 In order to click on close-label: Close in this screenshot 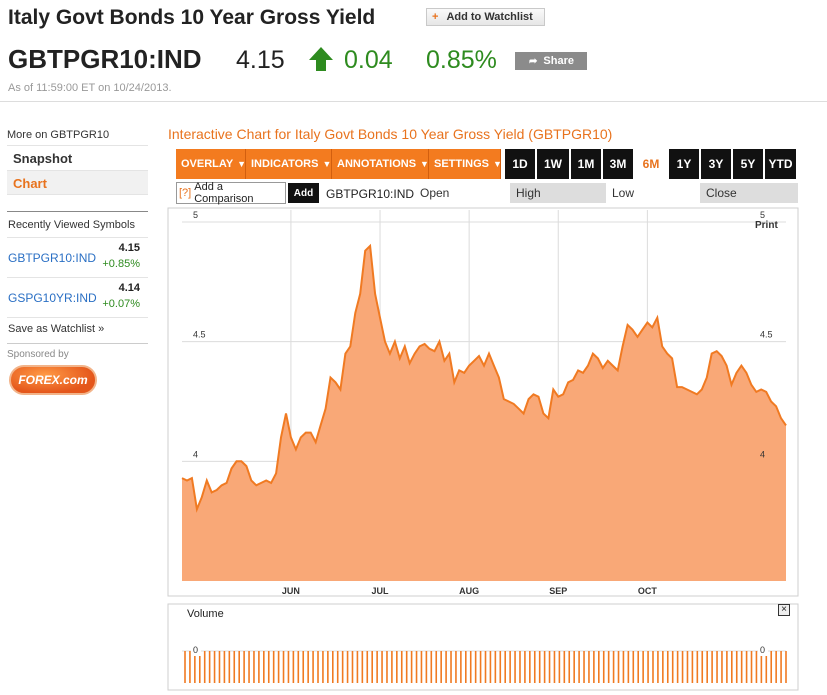, I will do `click(749, 193)`.